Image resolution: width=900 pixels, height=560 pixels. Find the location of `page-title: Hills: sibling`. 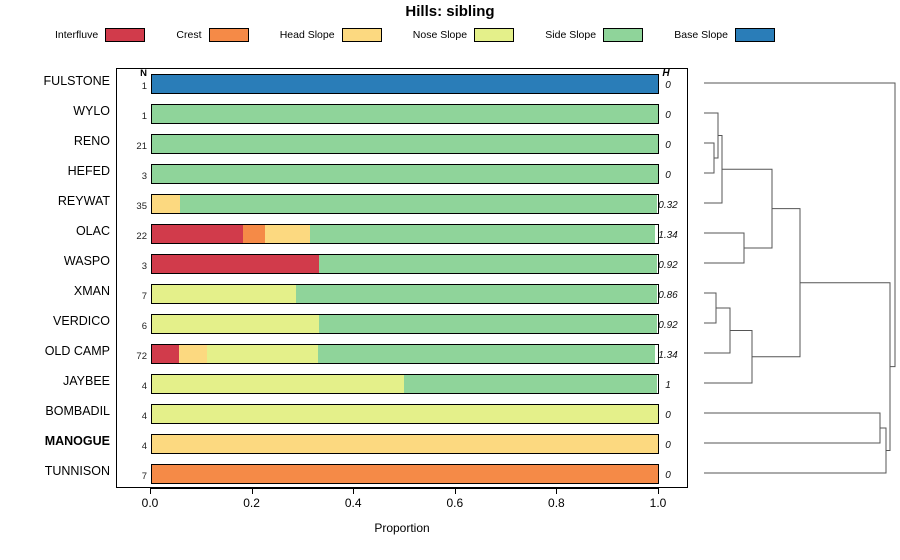

page-title: Hills: sibling is located at coordinates (450, 11).